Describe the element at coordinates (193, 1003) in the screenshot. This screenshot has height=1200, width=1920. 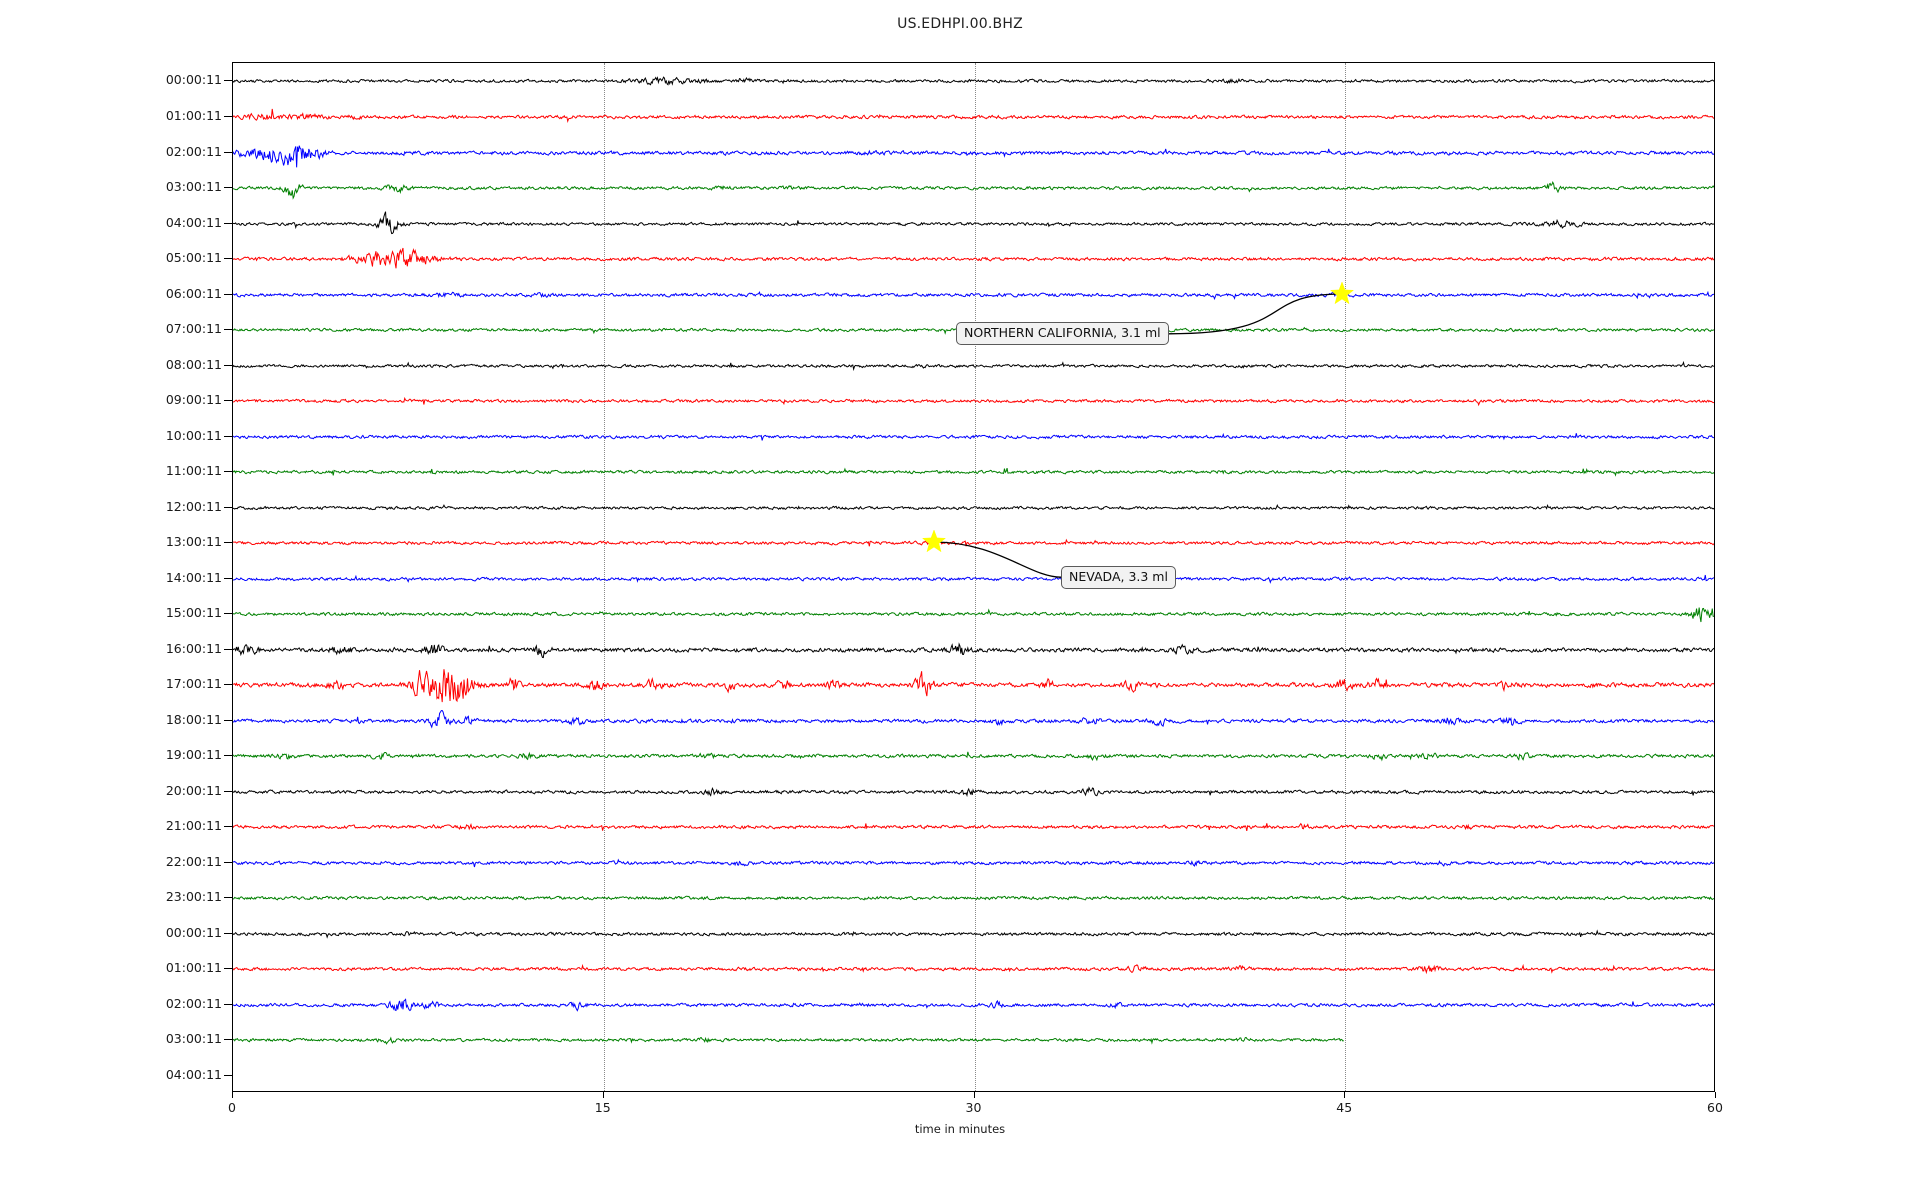
I see `y-tick-label-26: 02:00:11` at that location.